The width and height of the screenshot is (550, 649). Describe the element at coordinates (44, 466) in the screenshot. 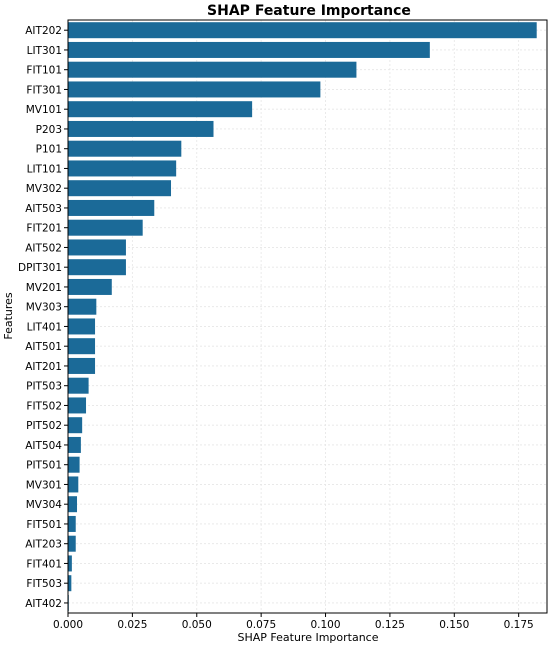

I see `y-tick-label: PIT501` at that location.